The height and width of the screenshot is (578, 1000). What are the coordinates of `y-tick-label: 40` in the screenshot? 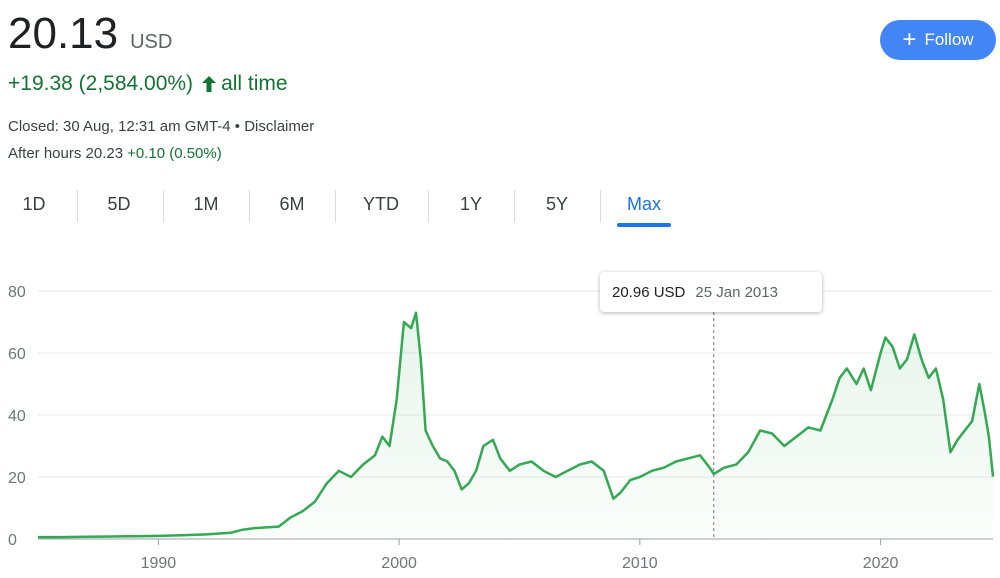 It's located at (17, 416).